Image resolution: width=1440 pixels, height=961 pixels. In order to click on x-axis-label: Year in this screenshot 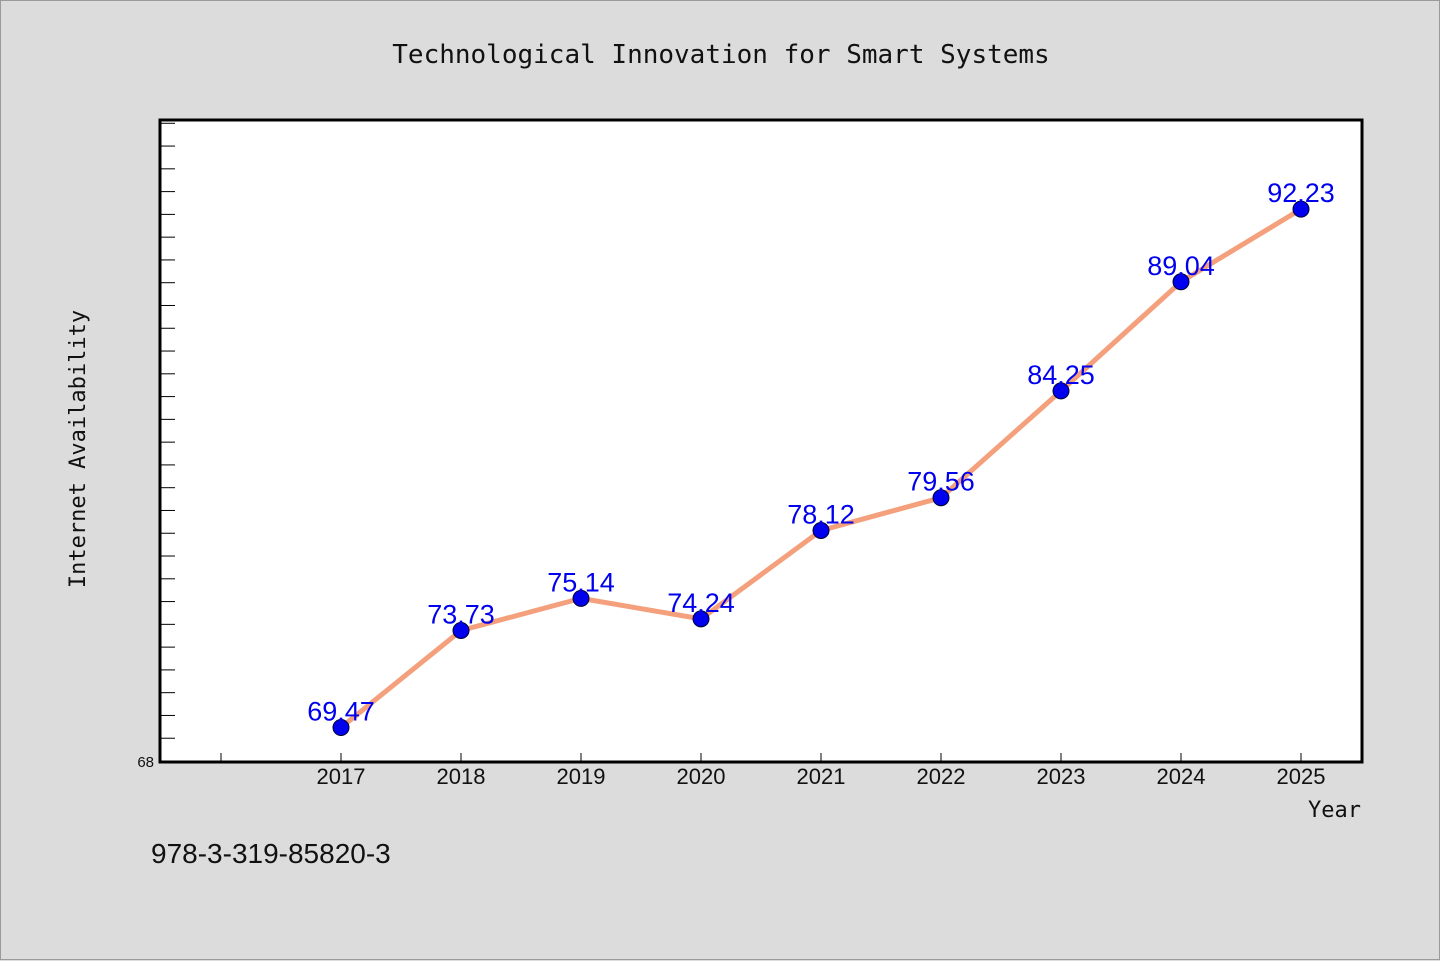, I will do `click(1334, 810)`.